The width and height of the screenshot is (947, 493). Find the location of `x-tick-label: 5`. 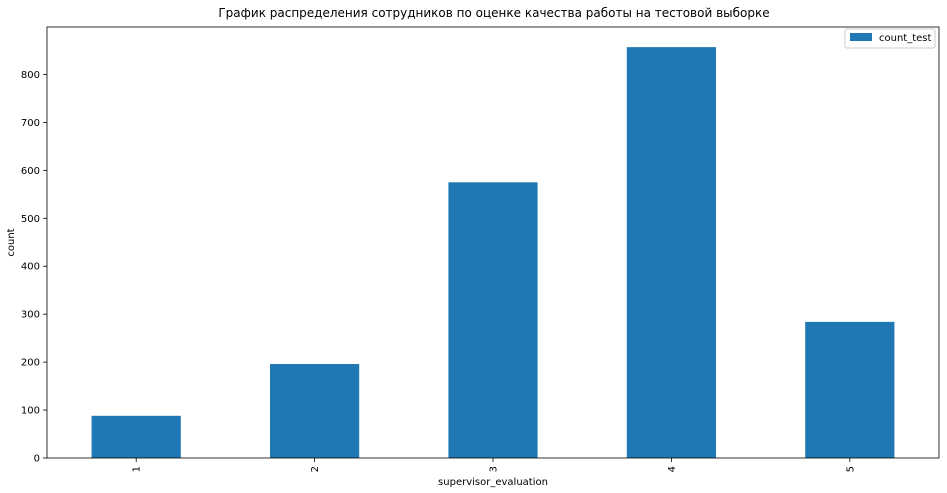

x-tick-label: 5 is located at coordinates (850, 469).